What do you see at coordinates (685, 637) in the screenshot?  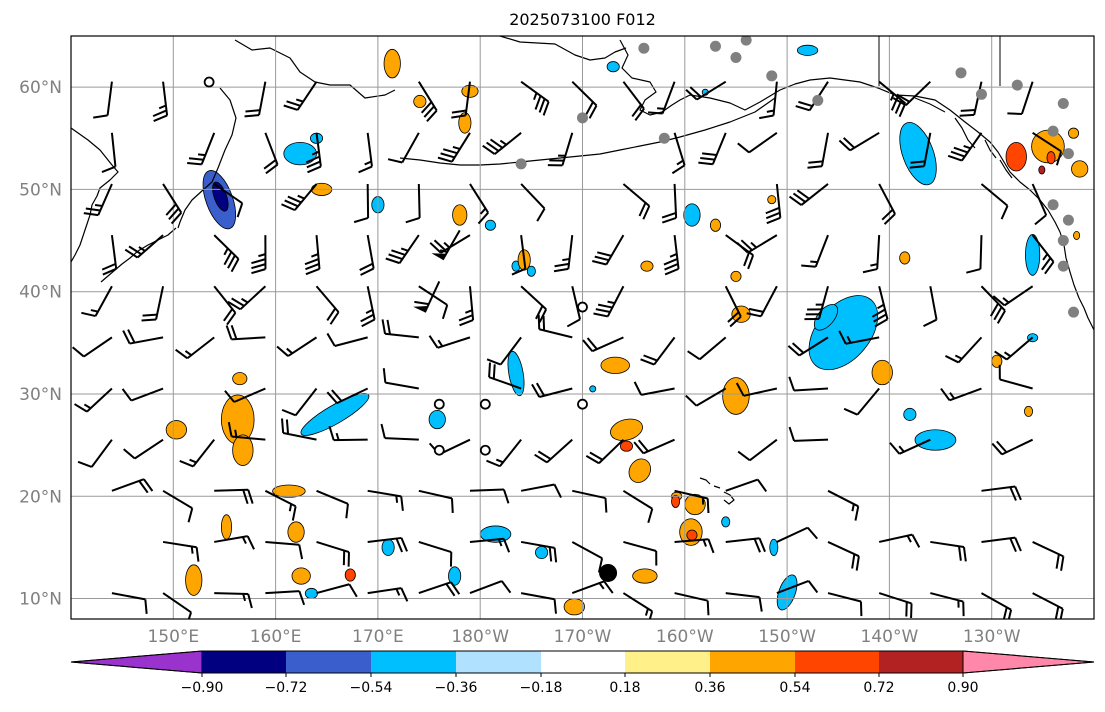 I see `lon-tick-label: 160°W` at bounding box center [685, 637].